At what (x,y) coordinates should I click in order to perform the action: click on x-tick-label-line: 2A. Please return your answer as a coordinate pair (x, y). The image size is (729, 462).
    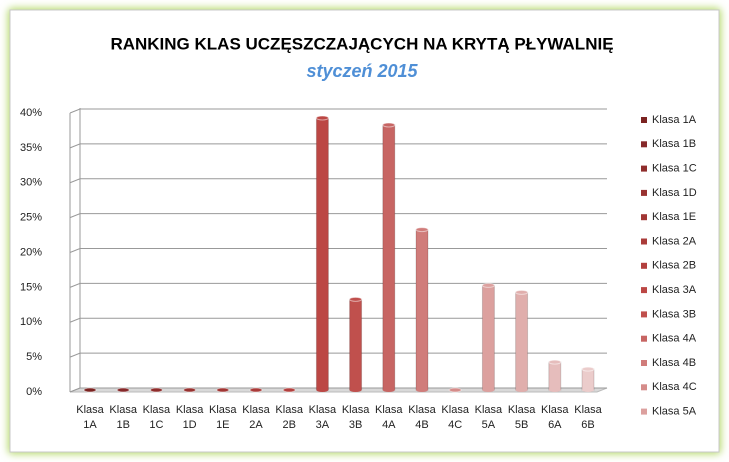
    Looking at the image, I should click on (256, 425).